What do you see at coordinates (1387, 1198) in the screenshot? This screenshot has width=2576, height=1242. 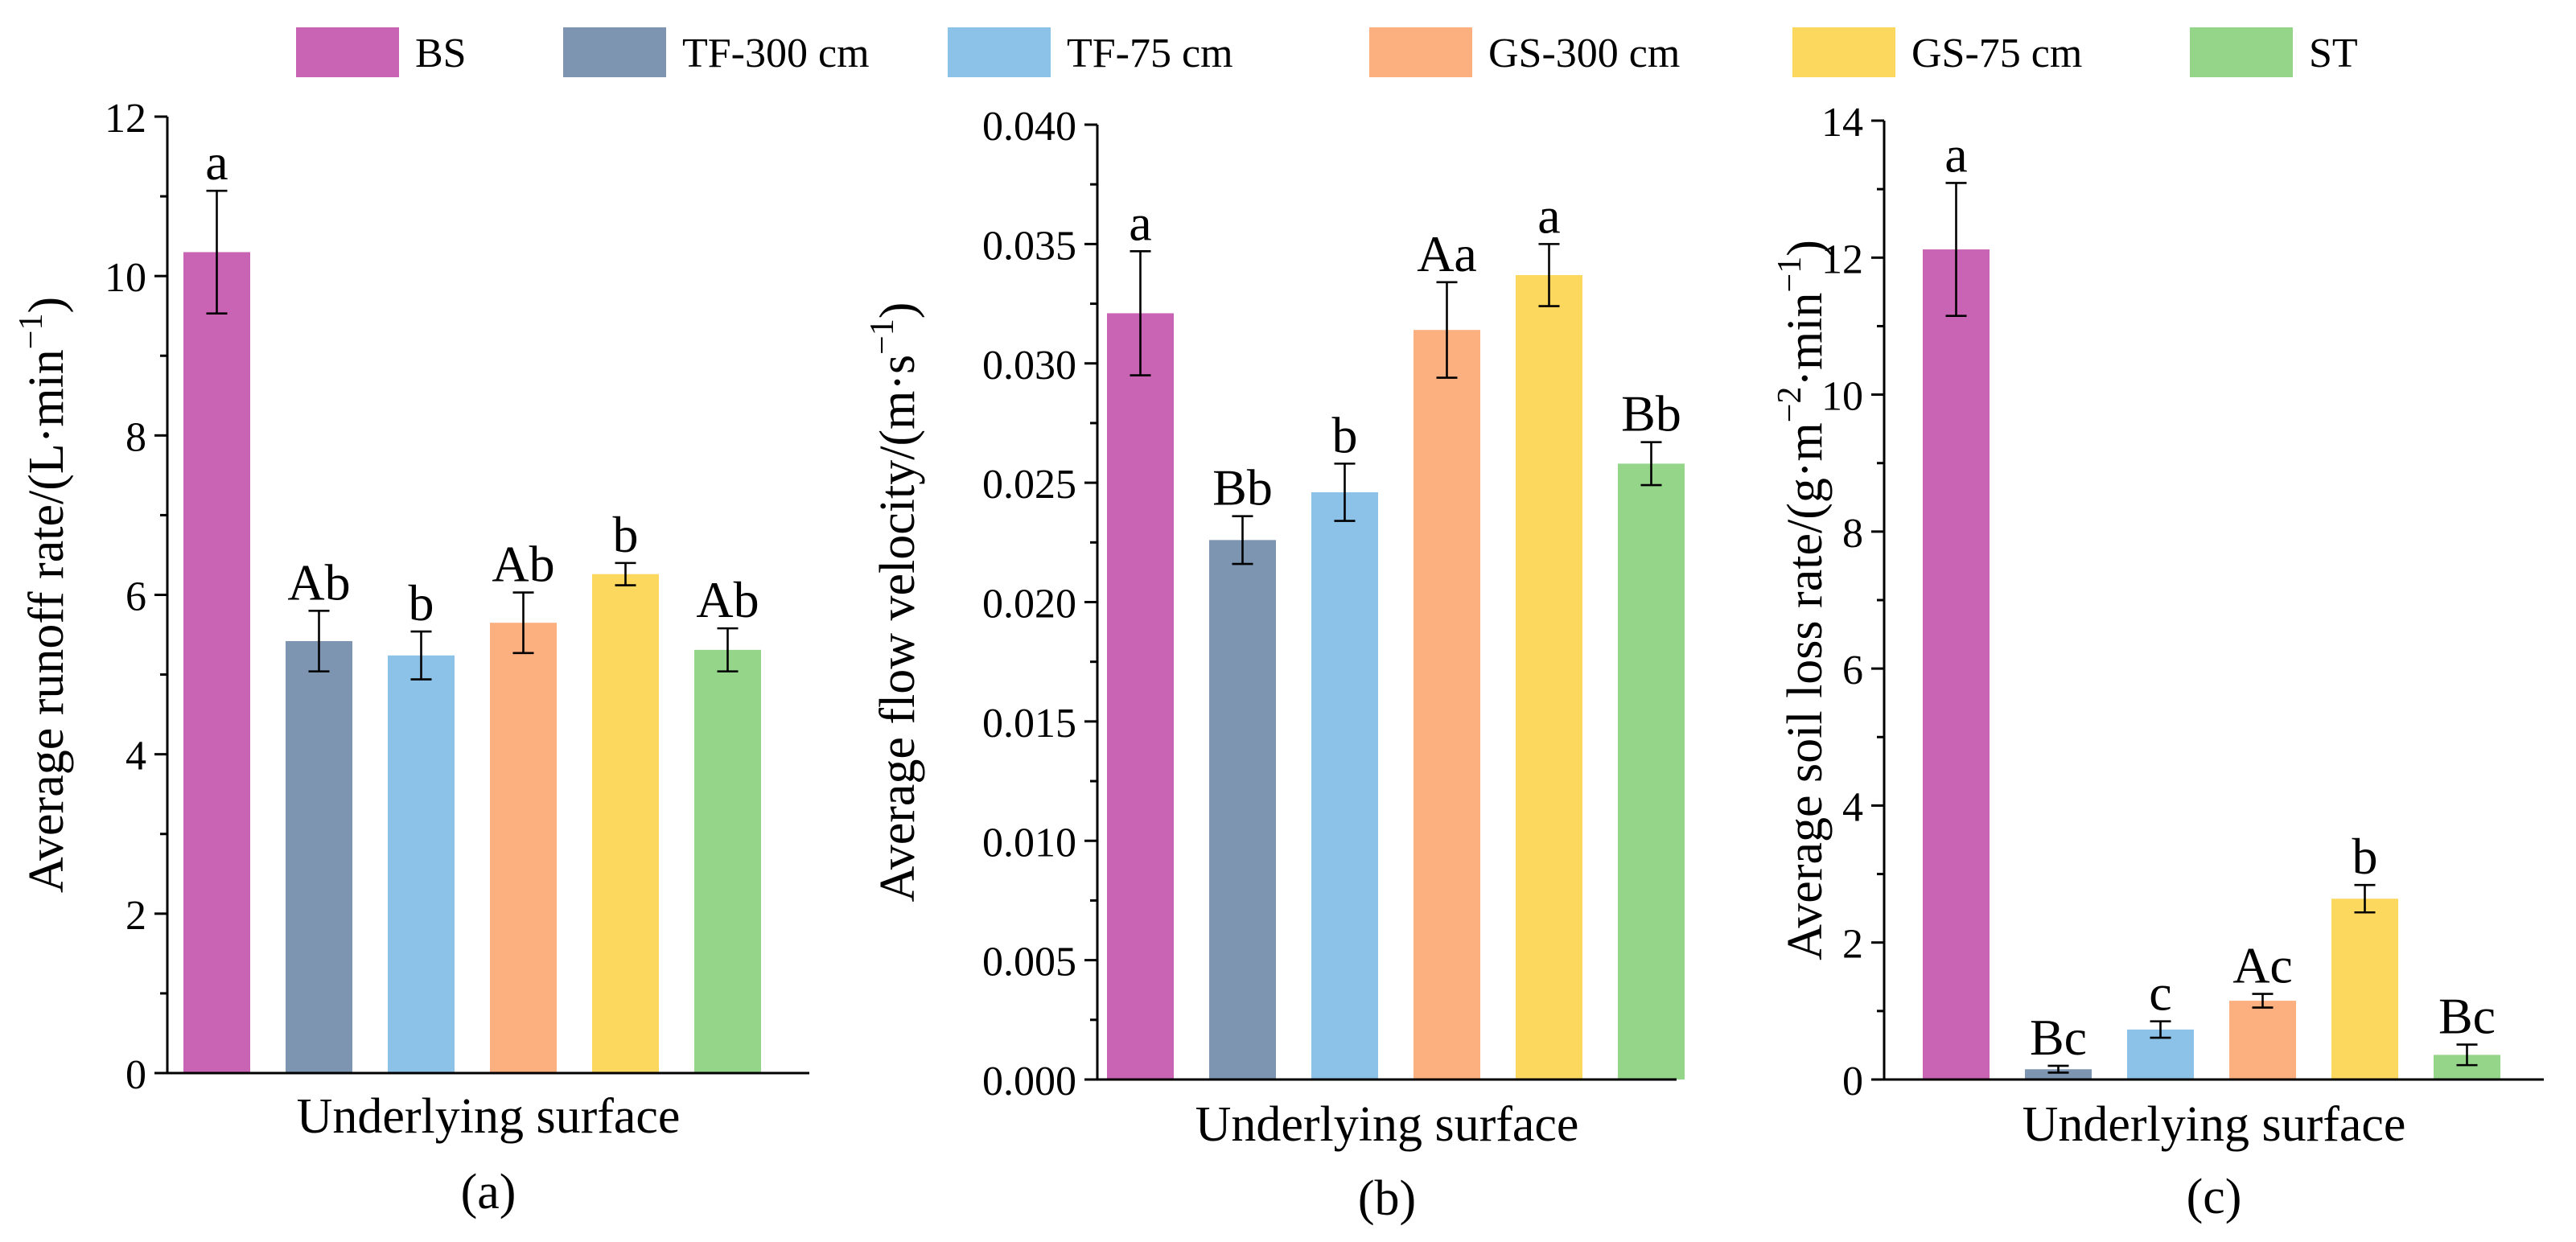 I see `panel-label: (b)` at bounding box center [1387, 1198].